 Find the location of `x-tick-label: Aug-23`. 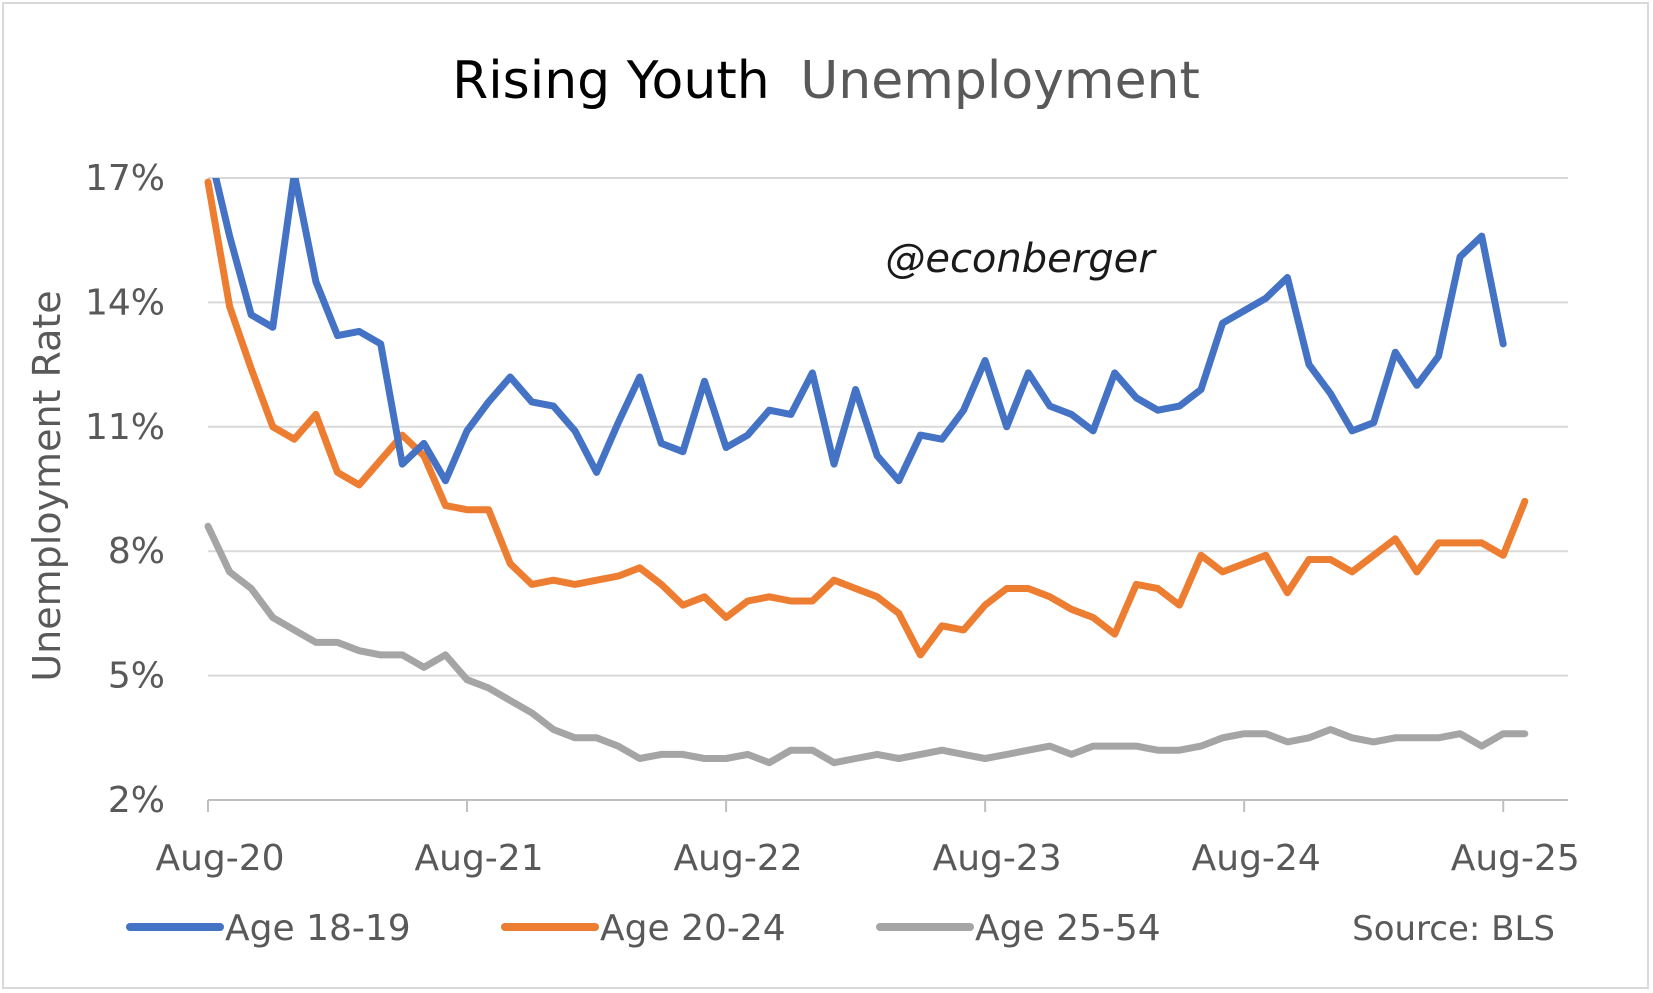

x-tick-label: Aug-23 is located at coordinates (997, 858).